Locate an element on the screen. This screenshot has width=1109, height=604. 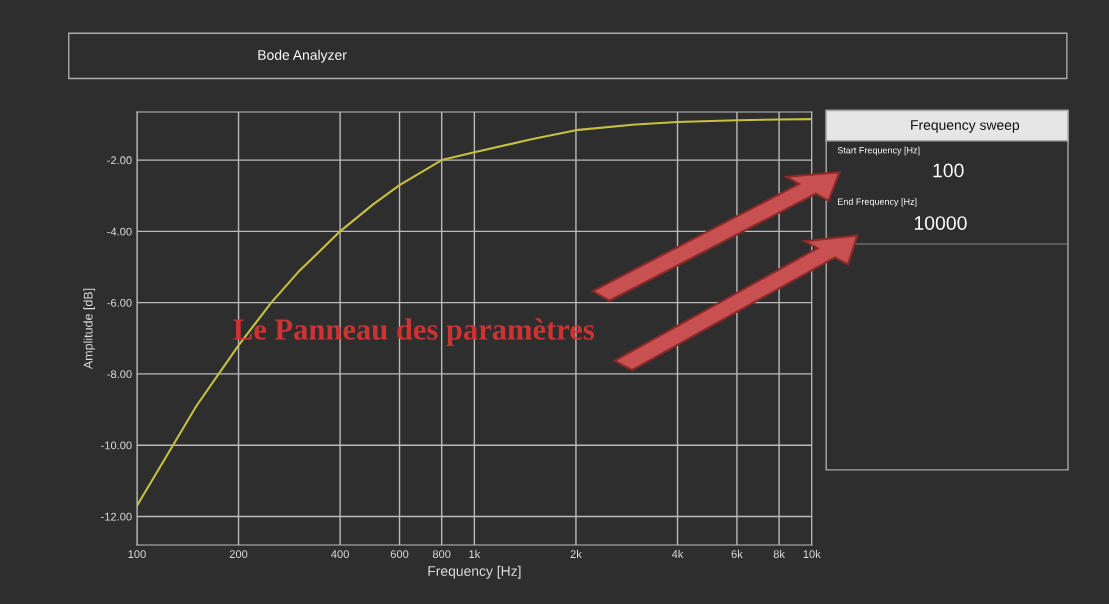
text: 100 is located at coordinates (948, 170).